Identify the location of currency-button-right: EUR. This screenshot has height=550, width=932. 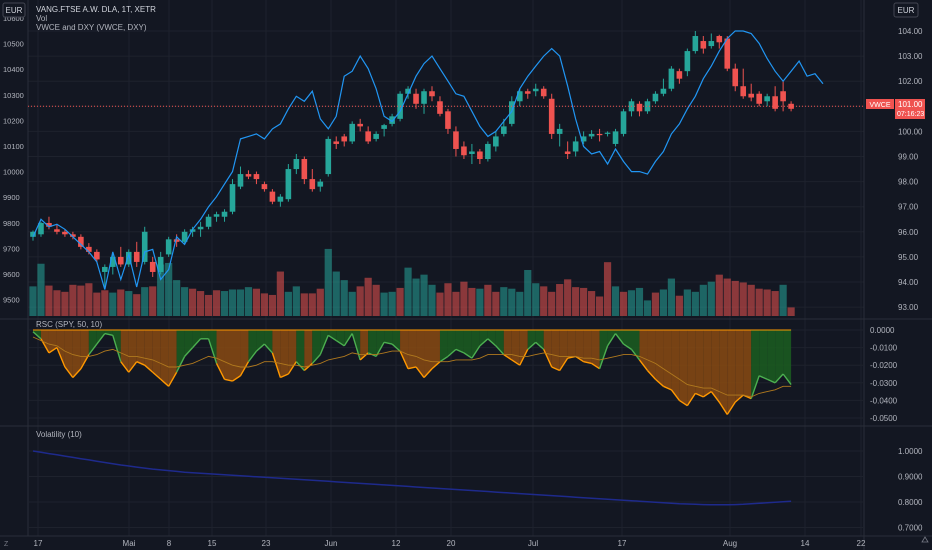
(906, 10).